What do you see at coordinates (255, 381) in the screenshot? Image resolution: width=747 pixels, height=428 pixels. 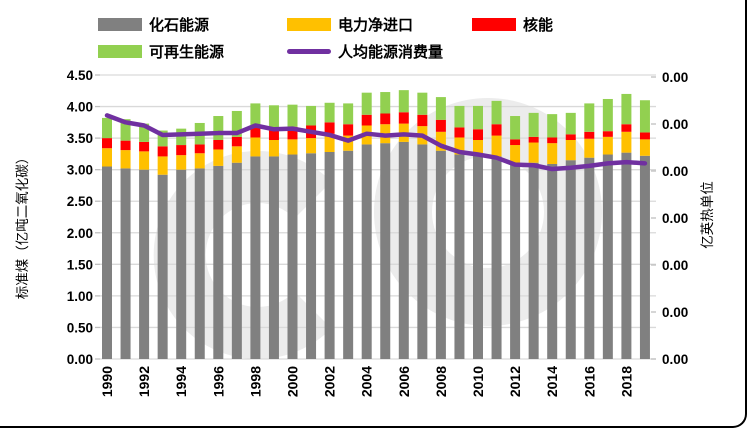 I see `x-axis-tick-label: 1998` at bounding box center [255, 381].